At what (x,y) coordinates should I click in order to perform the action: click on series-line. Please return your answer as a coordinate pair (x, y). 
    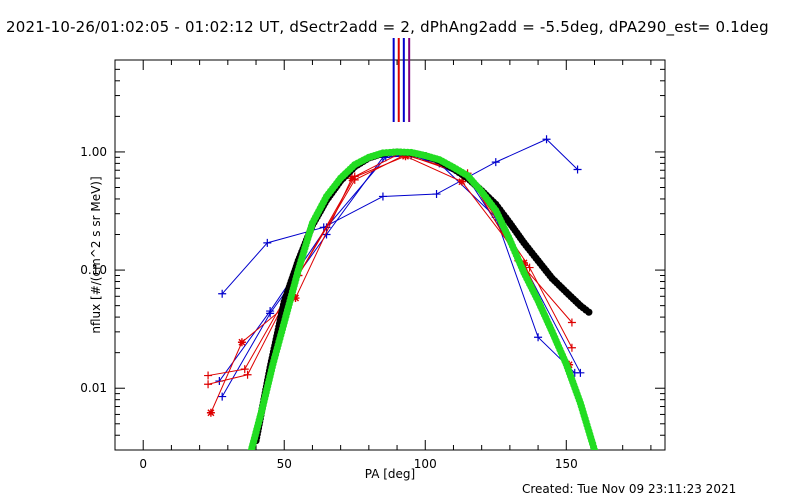
    Looking at the image, I should click on (399, 216).